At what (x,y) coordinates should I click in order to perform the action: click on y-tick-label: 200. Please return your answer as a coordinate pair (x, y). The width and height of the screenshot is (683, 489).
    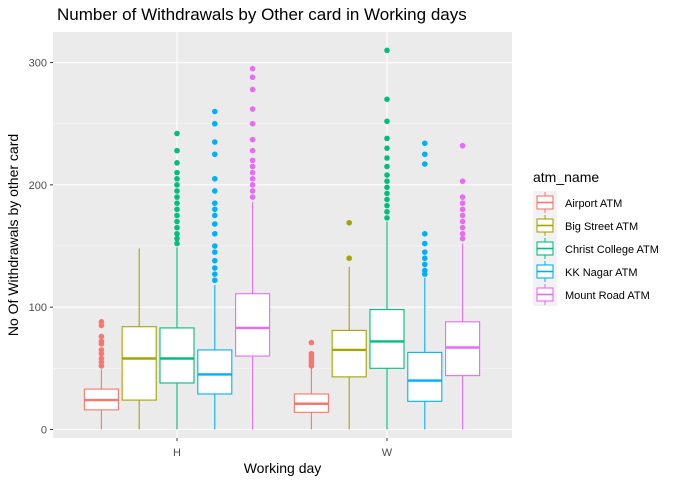
    Looking at the image, I should click on (38, 186).